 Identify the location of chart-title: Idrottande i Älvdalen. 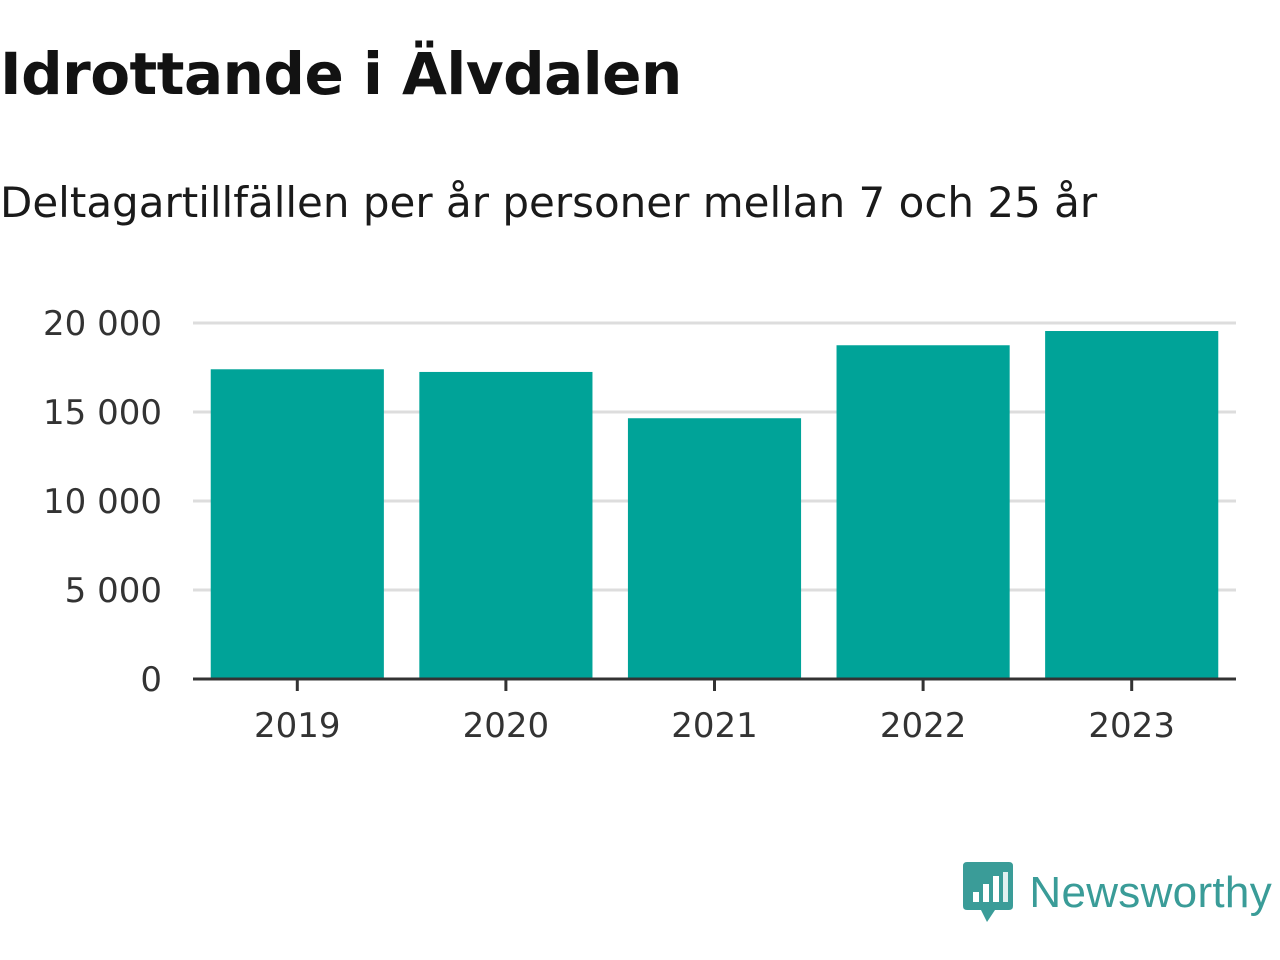
(341, 74).